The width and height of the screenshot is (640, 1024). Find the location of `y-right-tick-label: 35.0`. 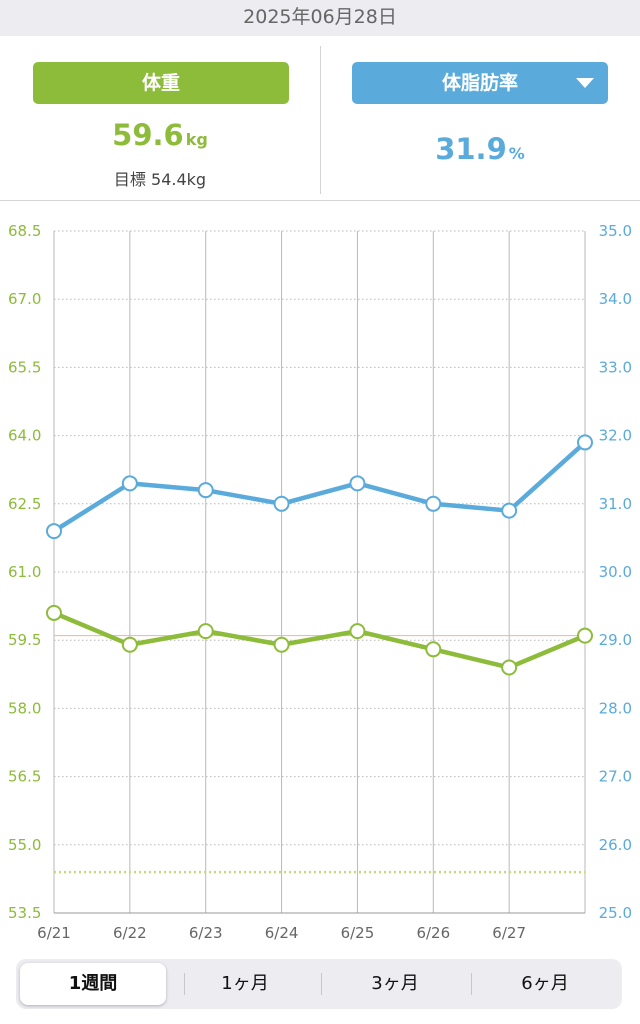

y-right-tick-label: 35.0 is located at coordinates (615, 231).